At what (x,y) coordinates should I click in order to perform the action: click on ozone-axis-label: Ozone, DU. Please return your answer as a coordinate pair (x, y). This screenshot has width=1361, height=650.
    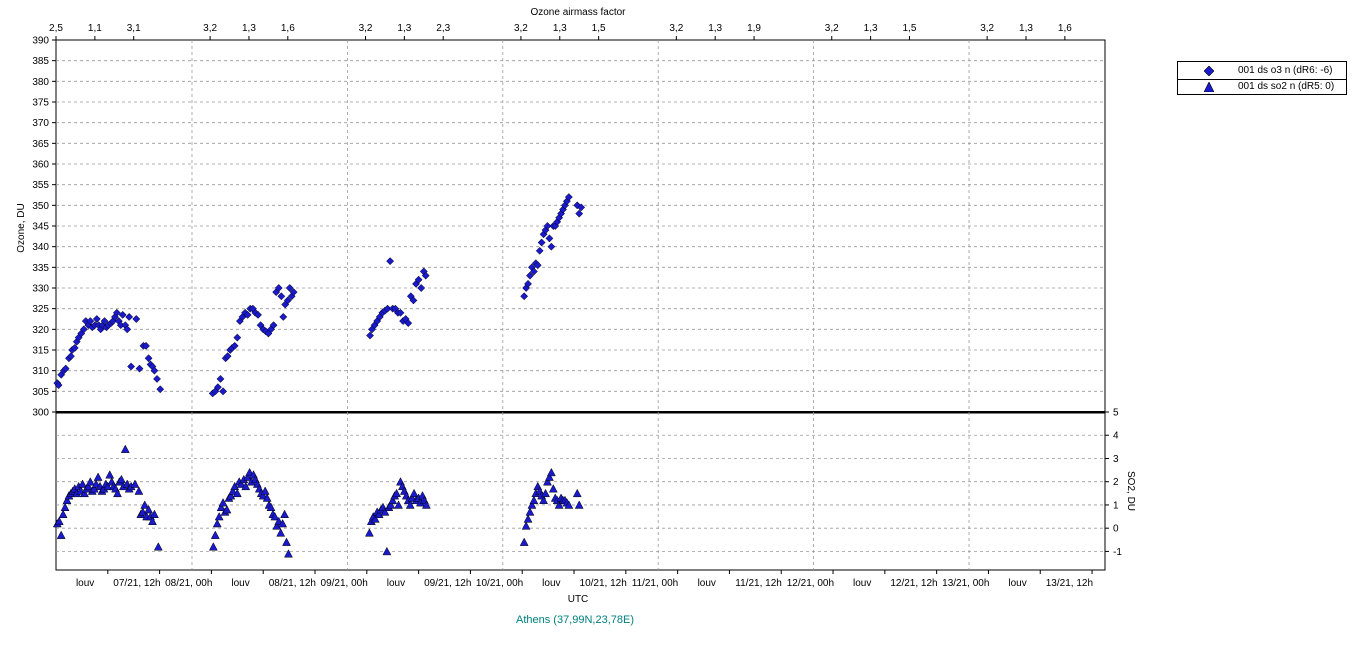
    Looking at the image, I should click on (21, 227).